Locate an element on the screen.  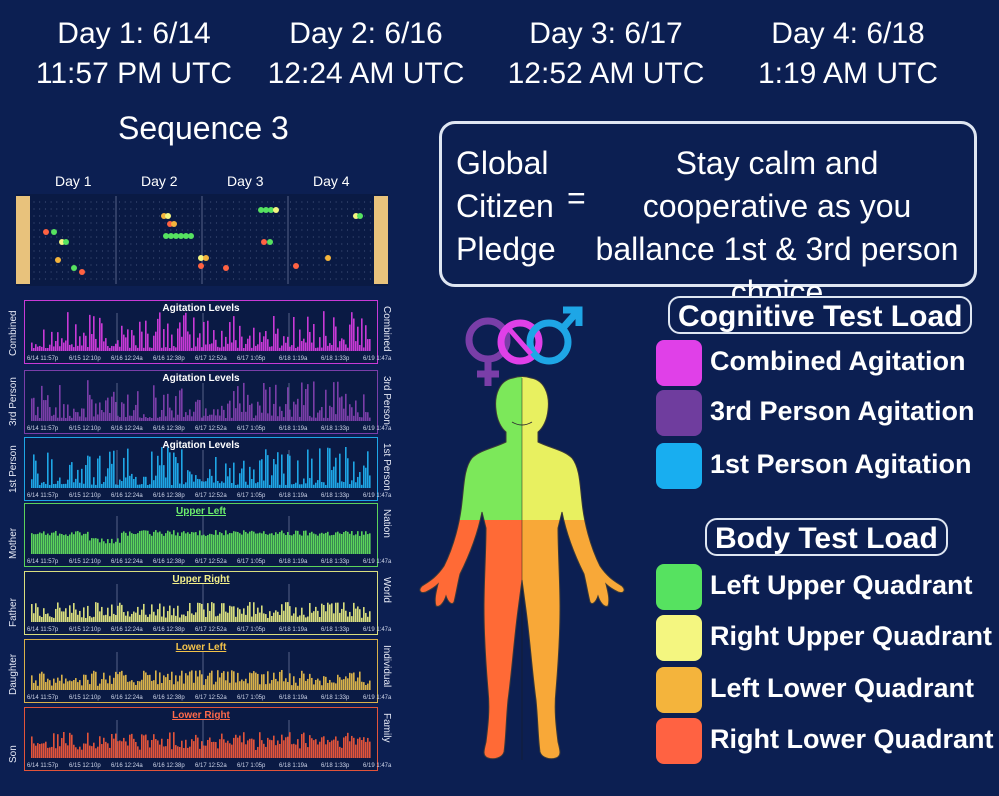
pledge-word-global: Global is located at coordinates (502, 163).